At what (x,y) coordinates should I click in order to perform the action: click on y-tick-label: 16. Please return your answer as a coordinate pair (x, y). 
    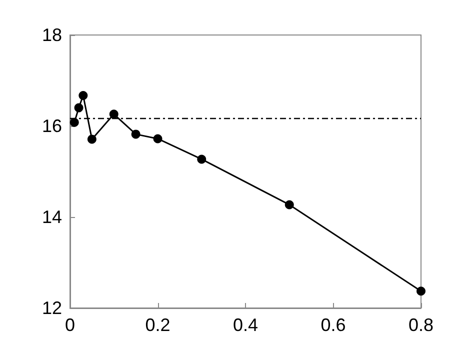
    Looking at the image, I should click on (52, 126).